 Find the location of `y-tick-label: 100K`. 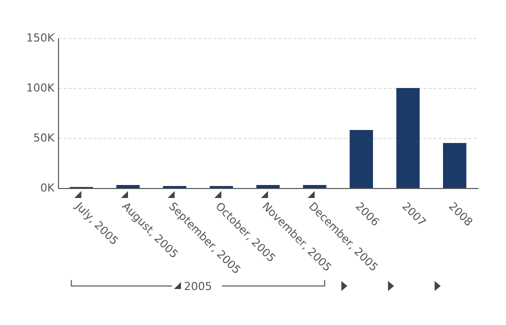

y-tick-label: 100K is located at coordinates (41, 88).